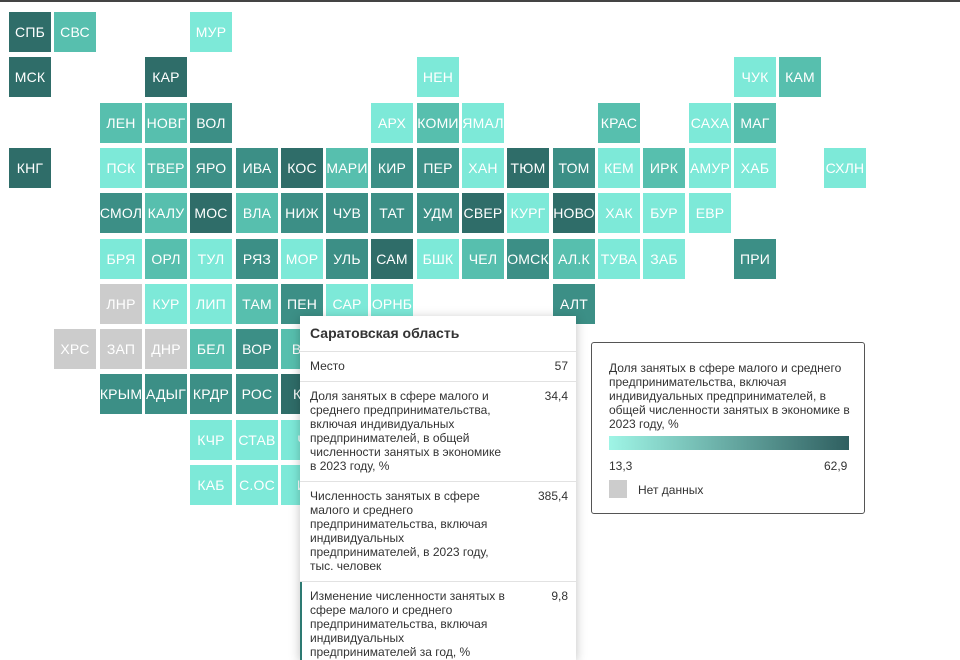 The height and width of the screenshot is (660, 960). Describe the element at coordinates (528, 168) in the screenshot. I see `region-tile: ТЮМ` at that location.